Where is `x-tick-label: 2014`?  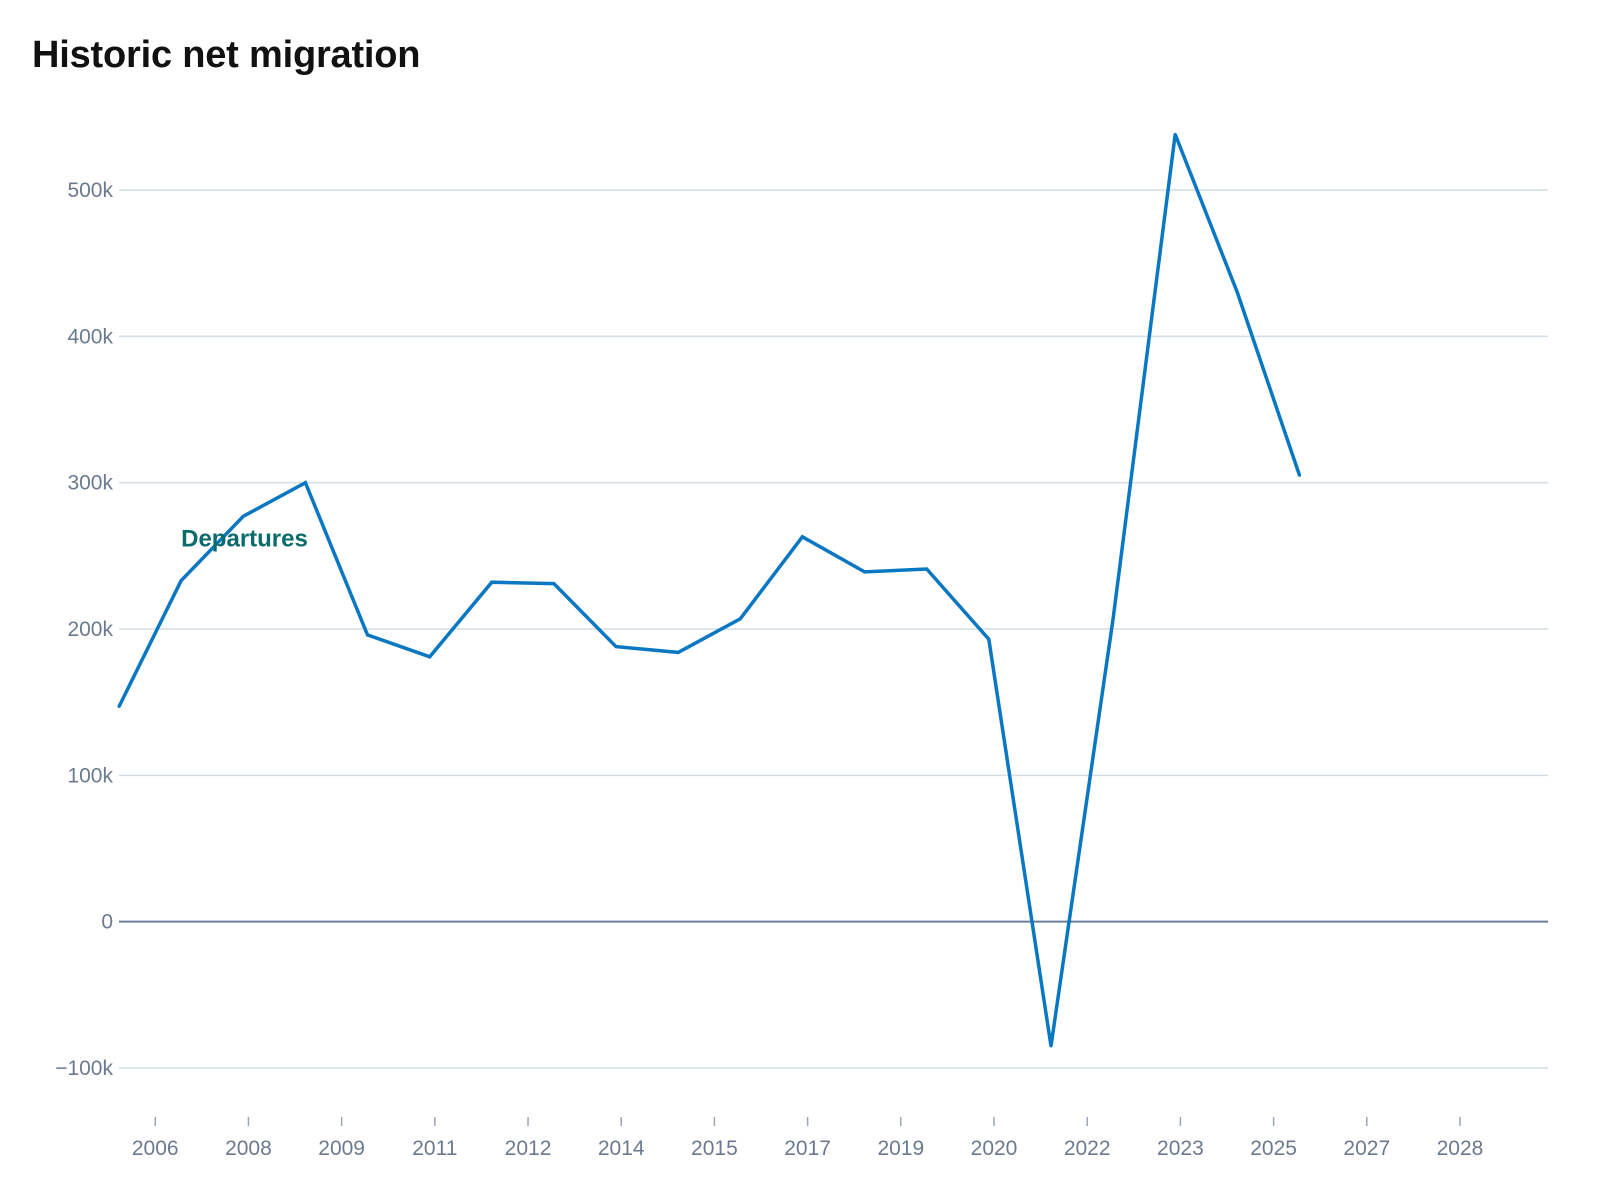
x-tick-label: 2014 is located at coordinates (621, 1148).